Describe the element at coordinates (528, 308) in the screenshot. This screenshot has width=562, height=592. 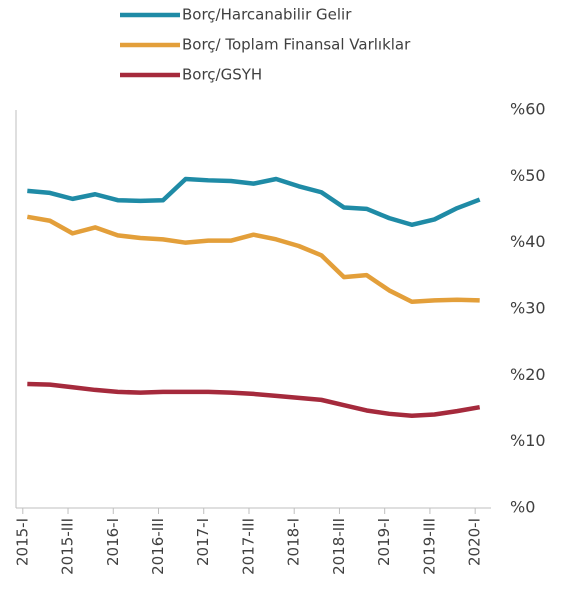
I see `y-tick-label: %30` at that location.